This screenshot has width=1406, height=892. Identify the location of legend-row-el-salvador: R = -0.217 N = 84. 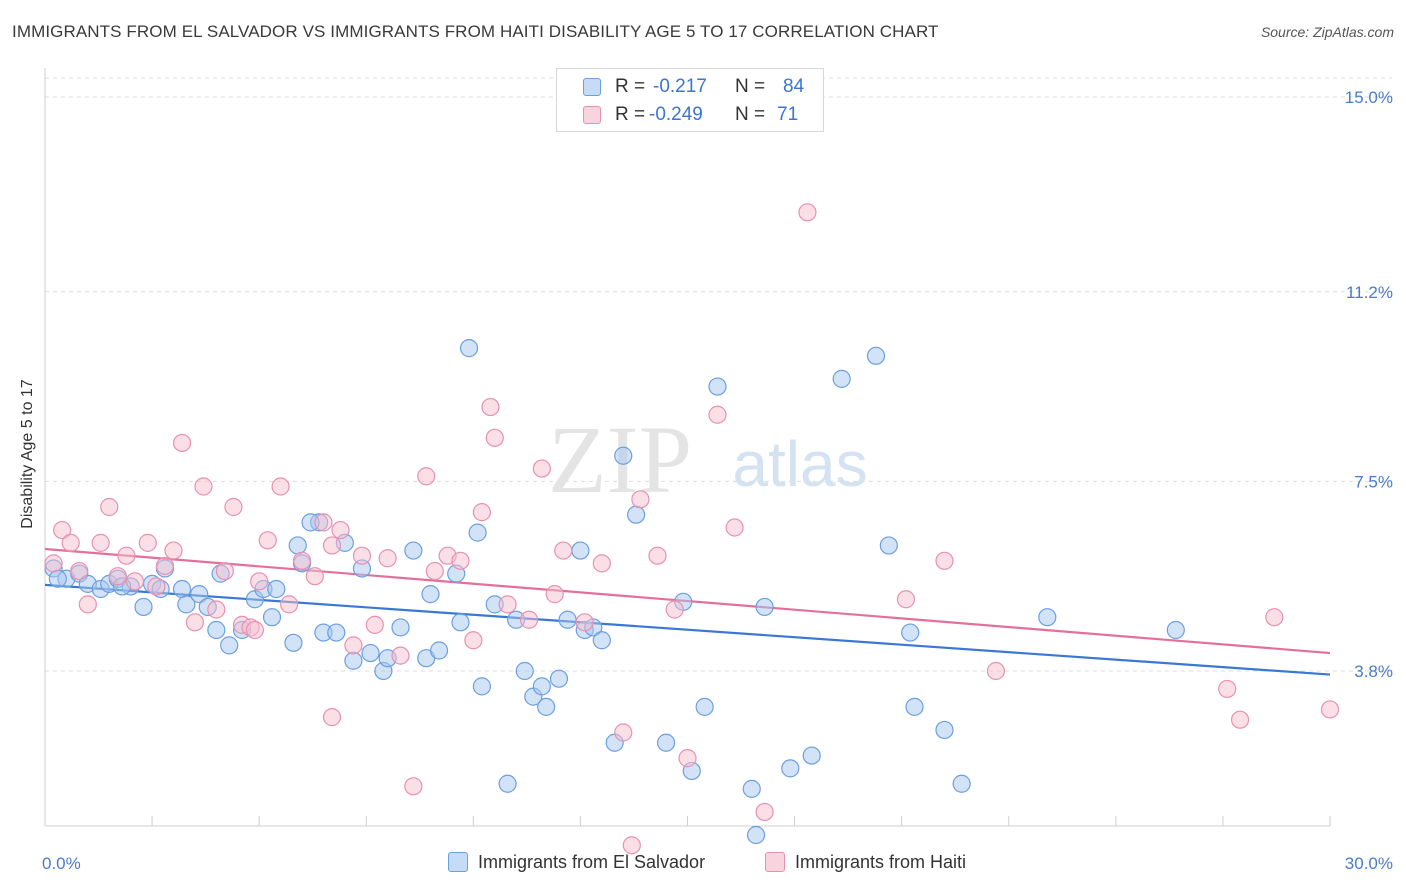
(690, 87).